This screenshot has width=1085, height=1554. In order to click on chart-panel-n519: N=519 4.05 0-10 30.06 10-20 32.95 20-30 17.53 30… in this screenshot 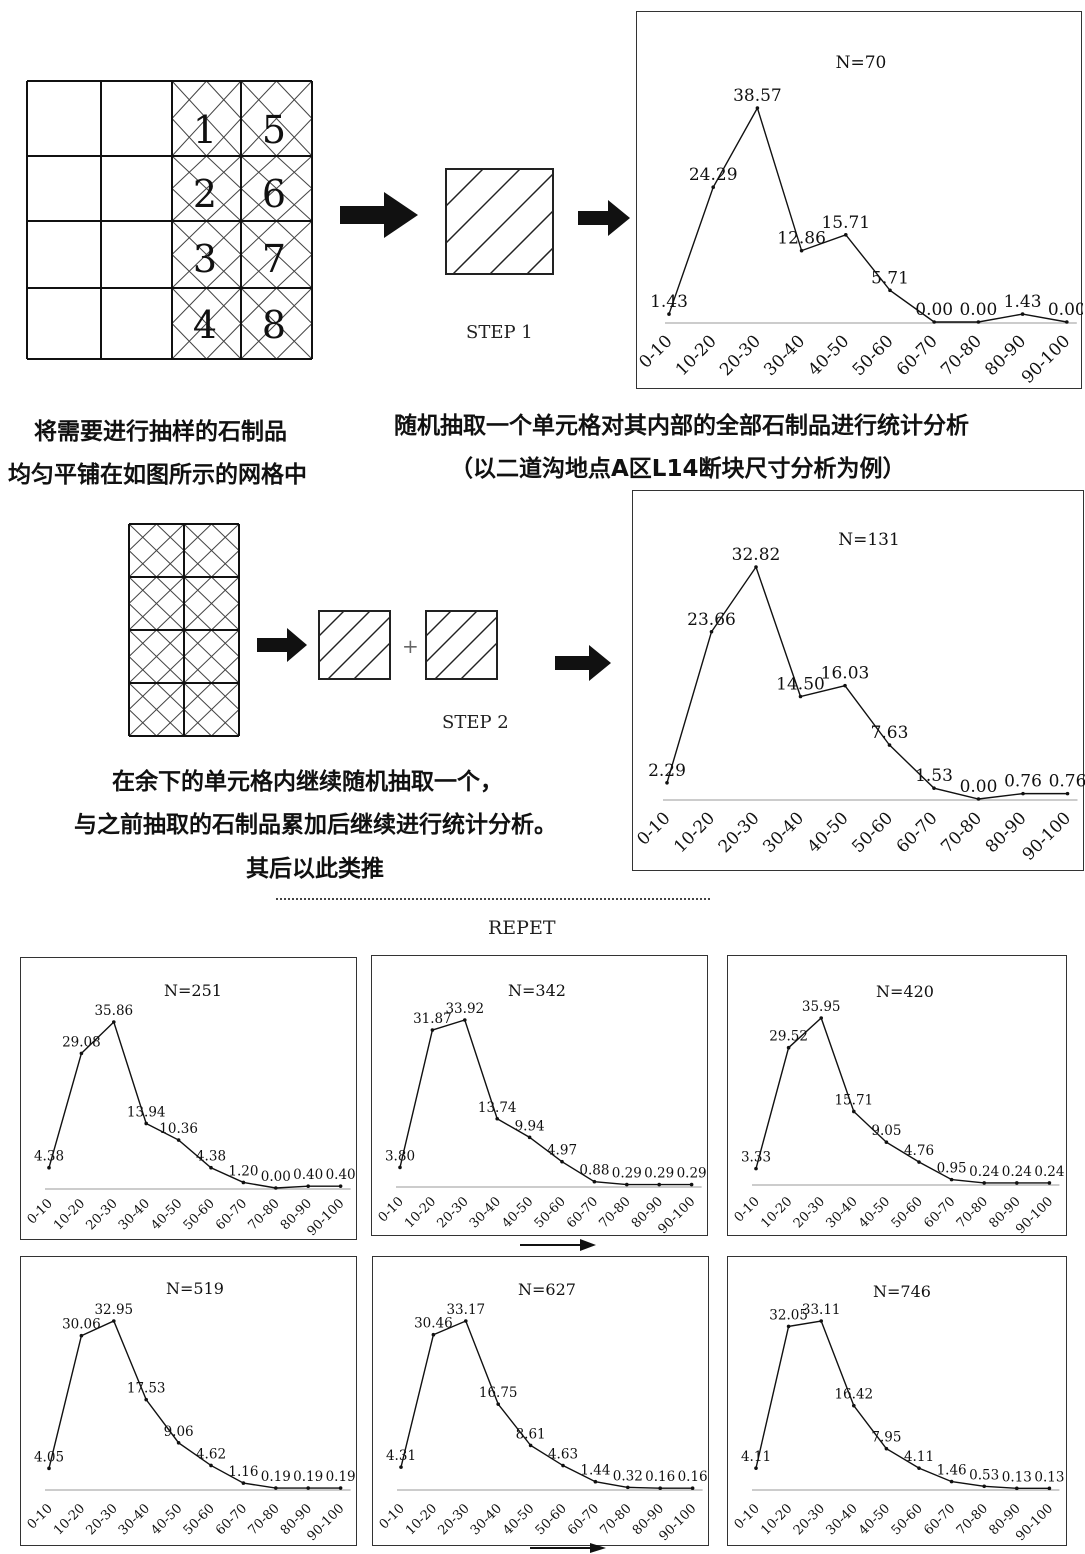, I will do `click(188, 1401)`.